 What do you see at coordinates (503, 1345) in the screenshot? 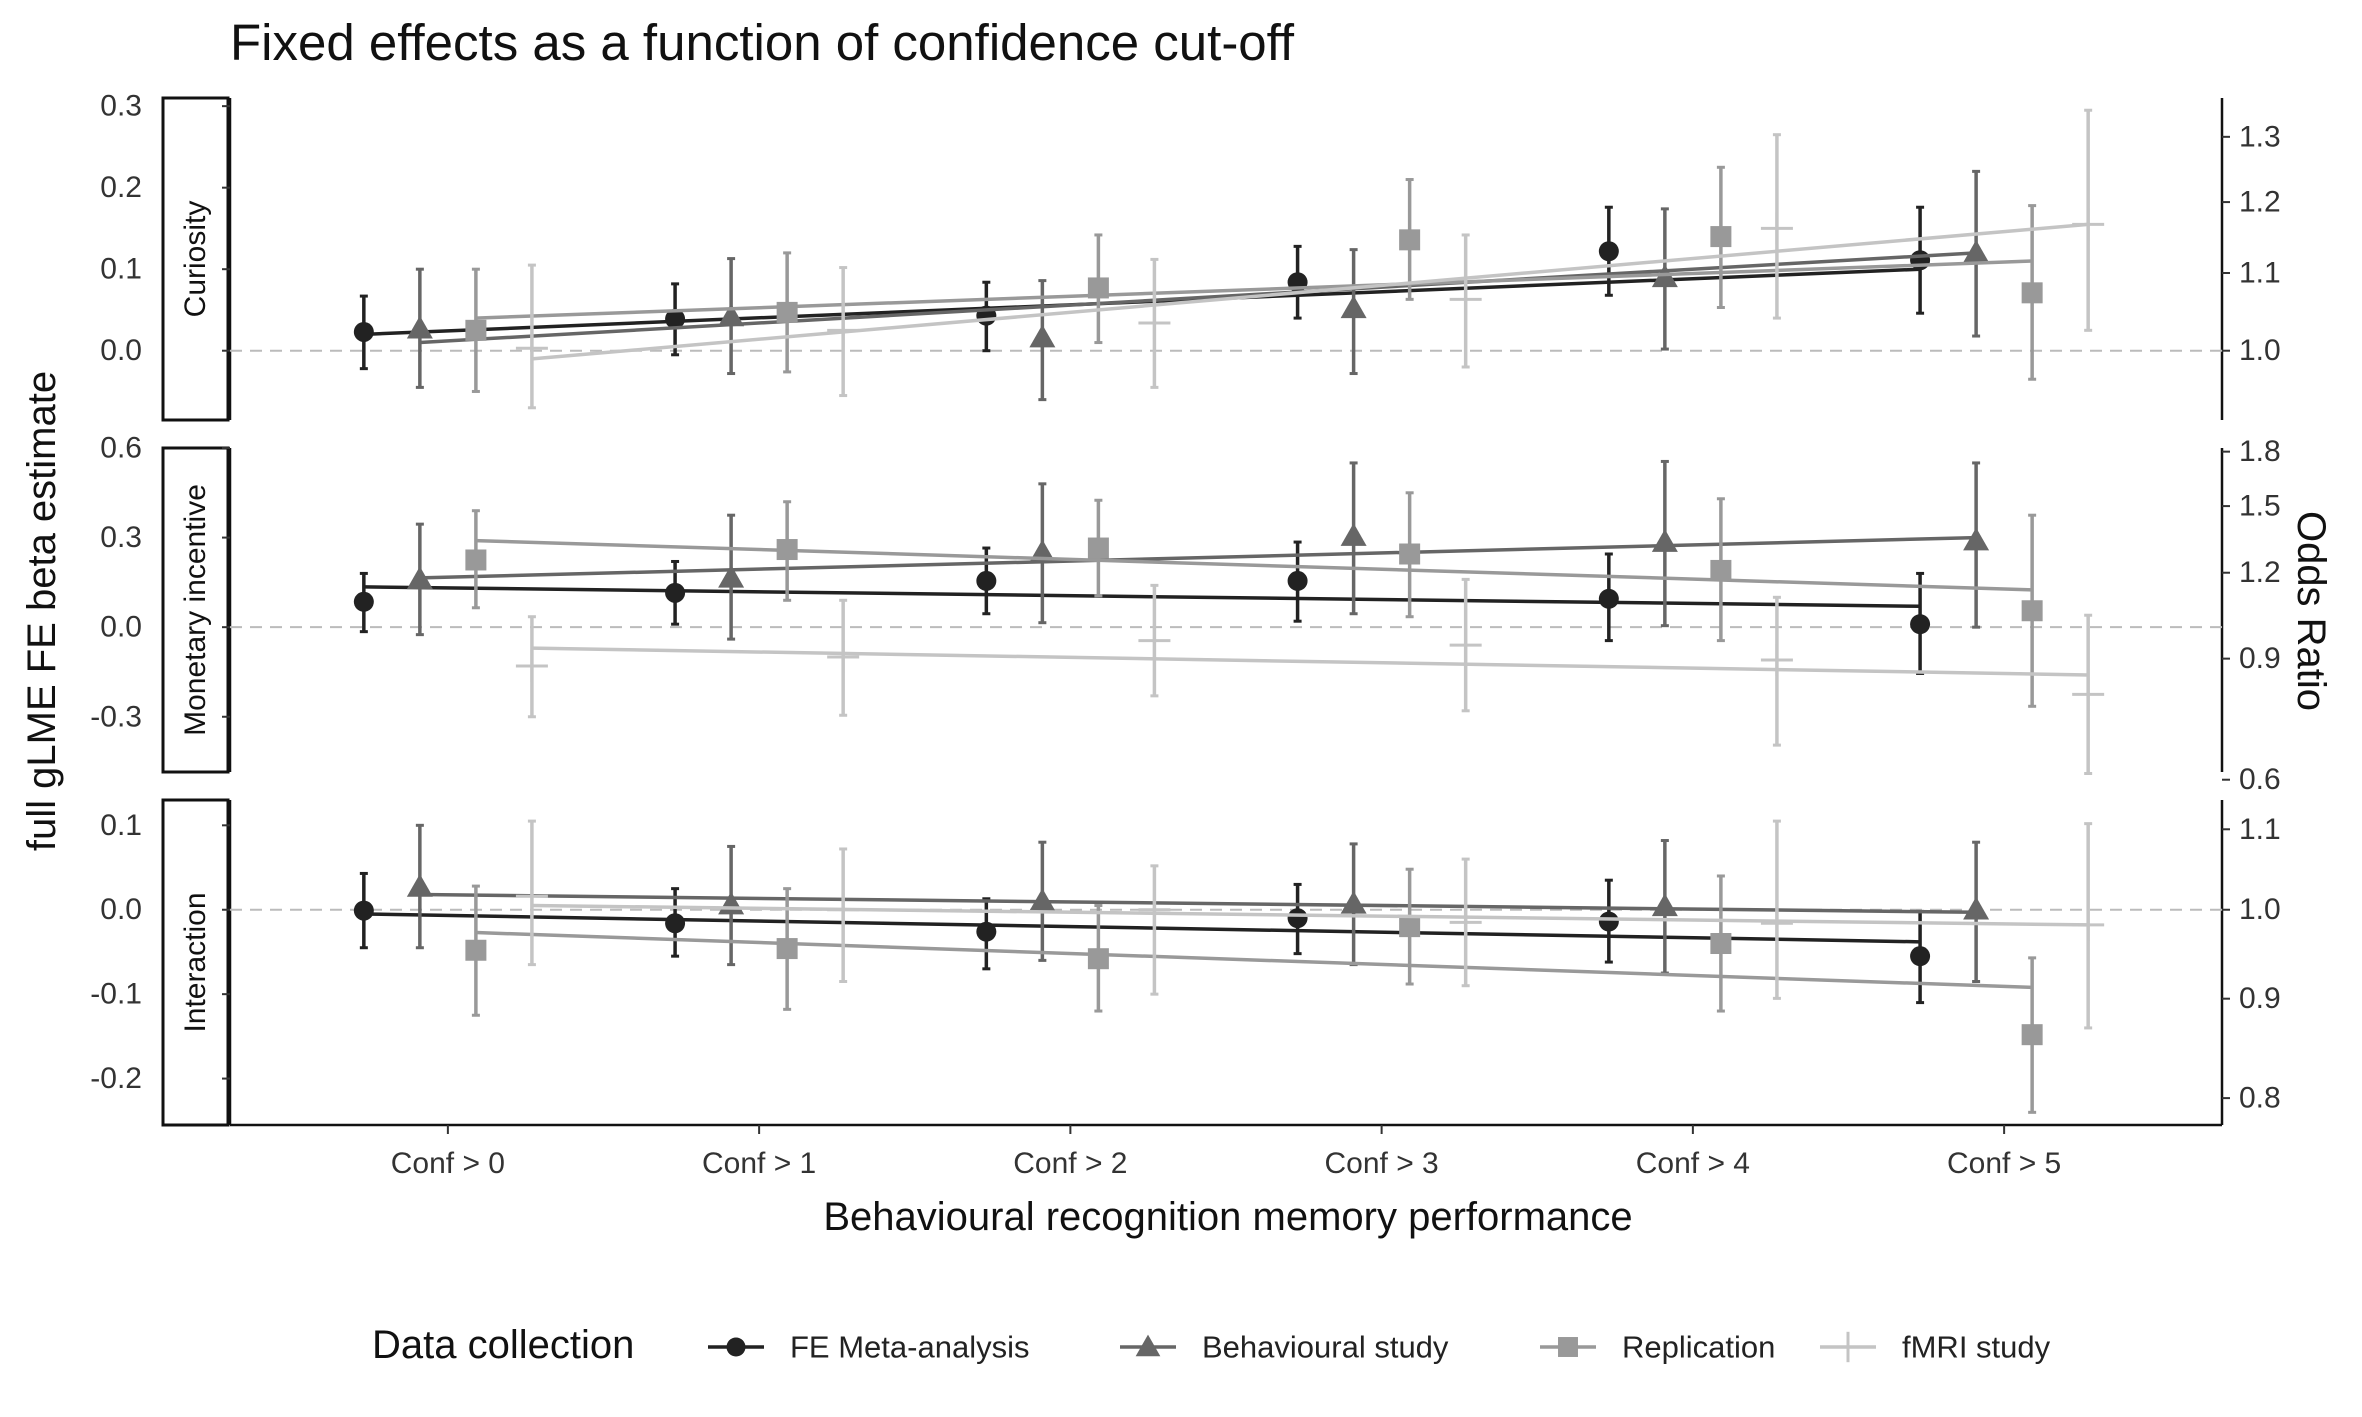
I see `legend-title: Data collection` at bounding box center [503, 1345].